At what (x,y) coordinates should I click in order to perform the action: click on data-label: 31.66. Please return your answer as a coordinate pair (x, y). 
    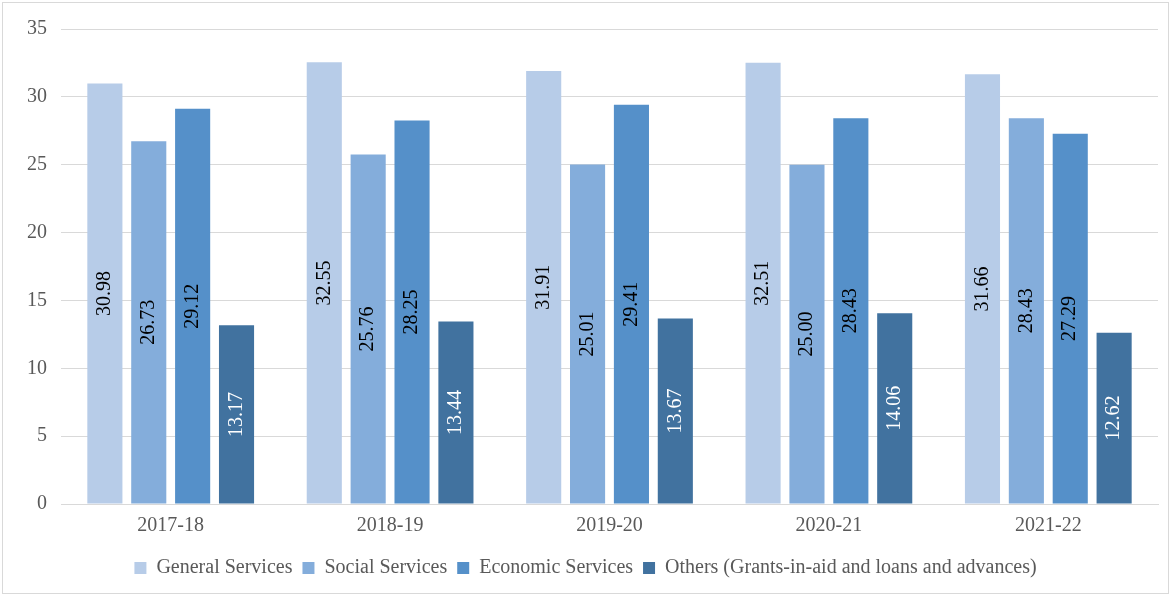
    Looking at the image, I should click on (980, 289).